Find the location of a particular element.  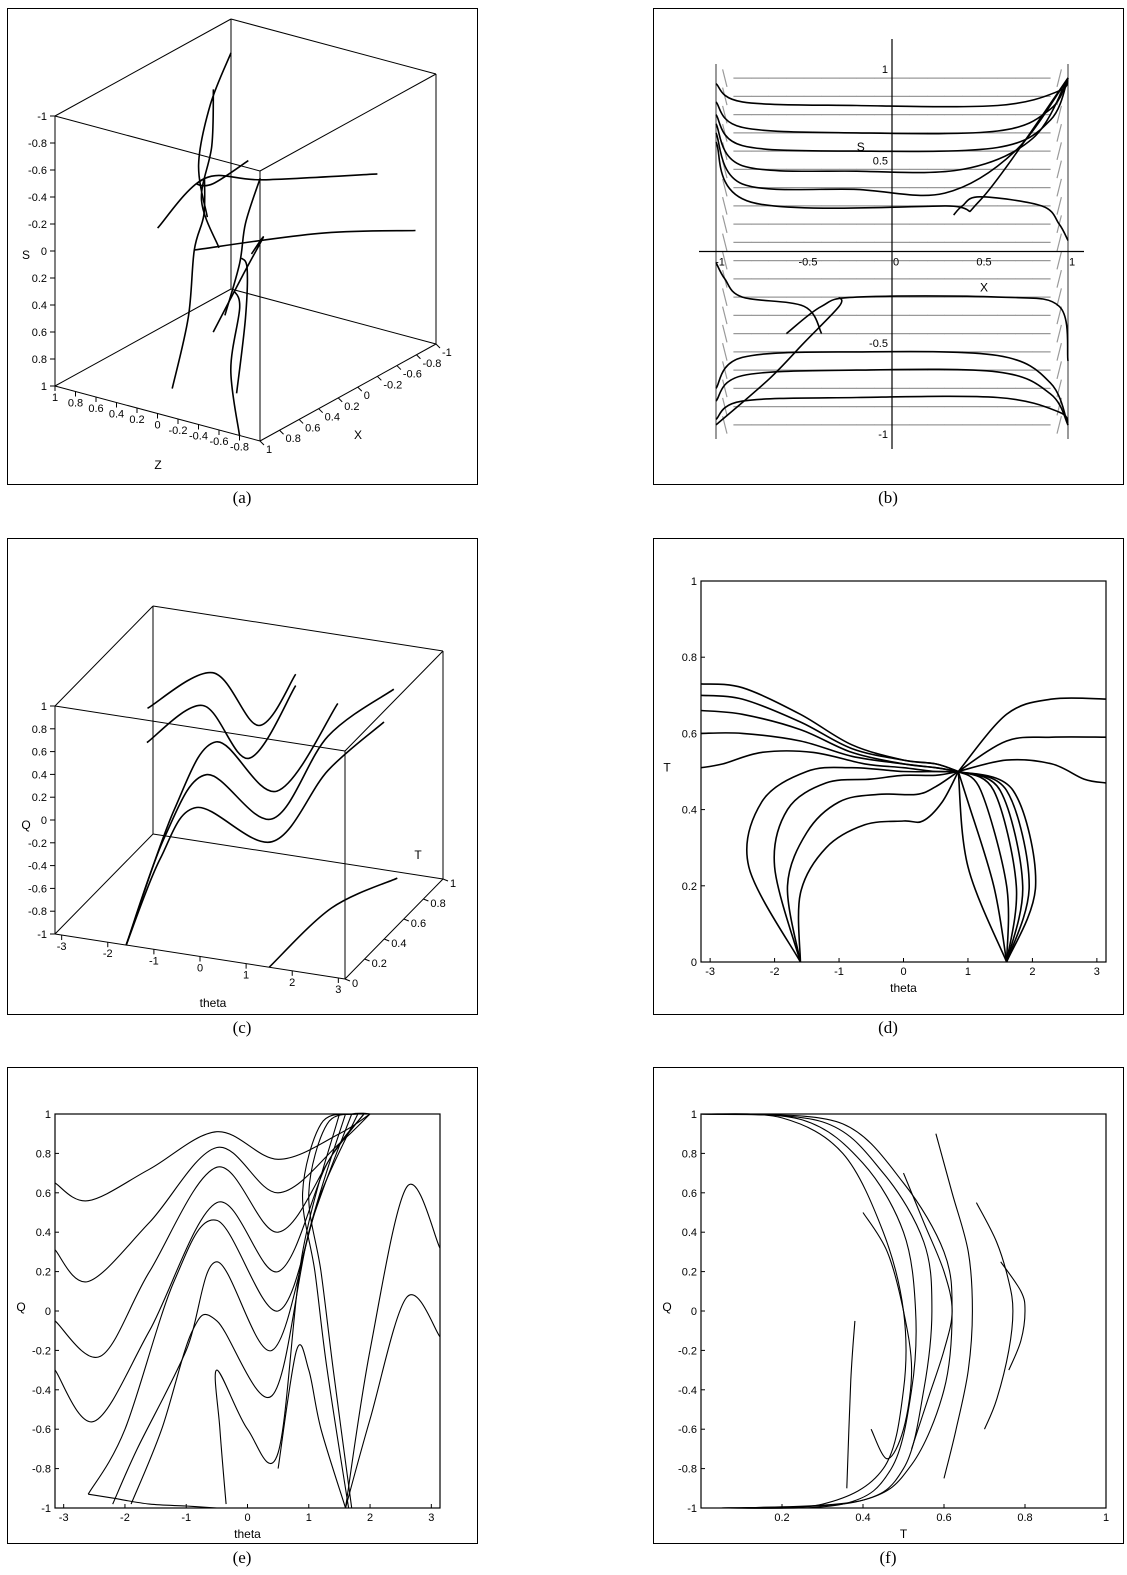

q-axis-tick-label: 0 is located at coordinates (44, 821).